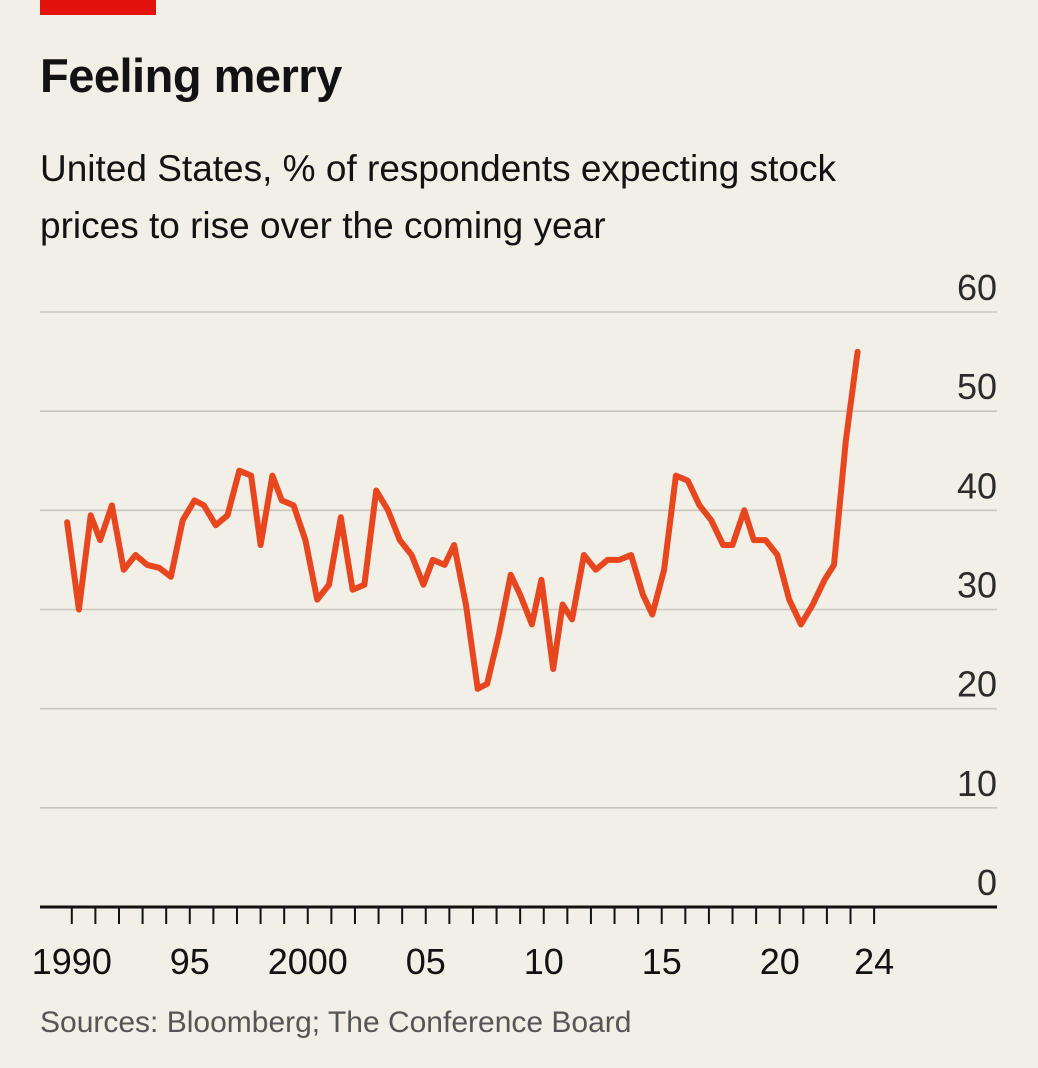  Describe the element at coordinates (977, 684) in the screenshot. I see `y-tick-label: 20` at that location.